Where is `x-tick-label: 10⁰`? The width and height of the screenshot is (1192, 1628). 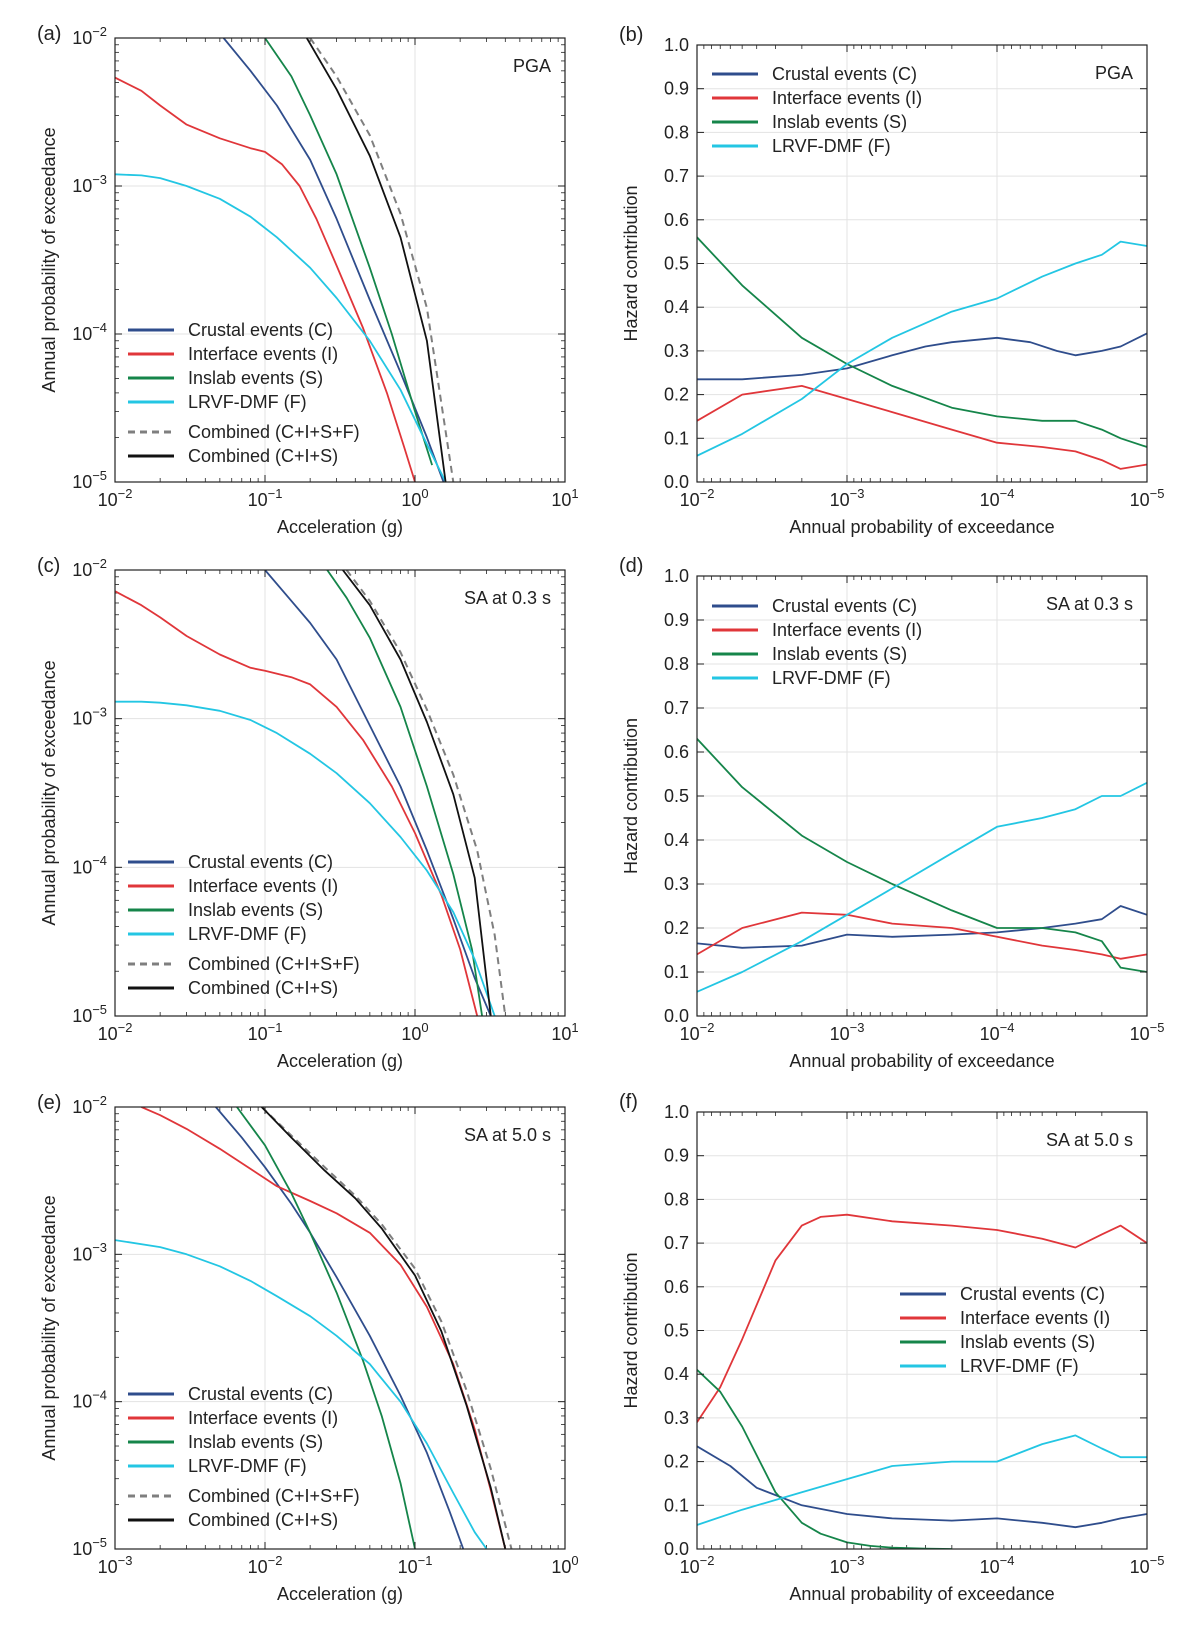
x-tick-label: 10⁰ is located at coordinates (414, 1032).